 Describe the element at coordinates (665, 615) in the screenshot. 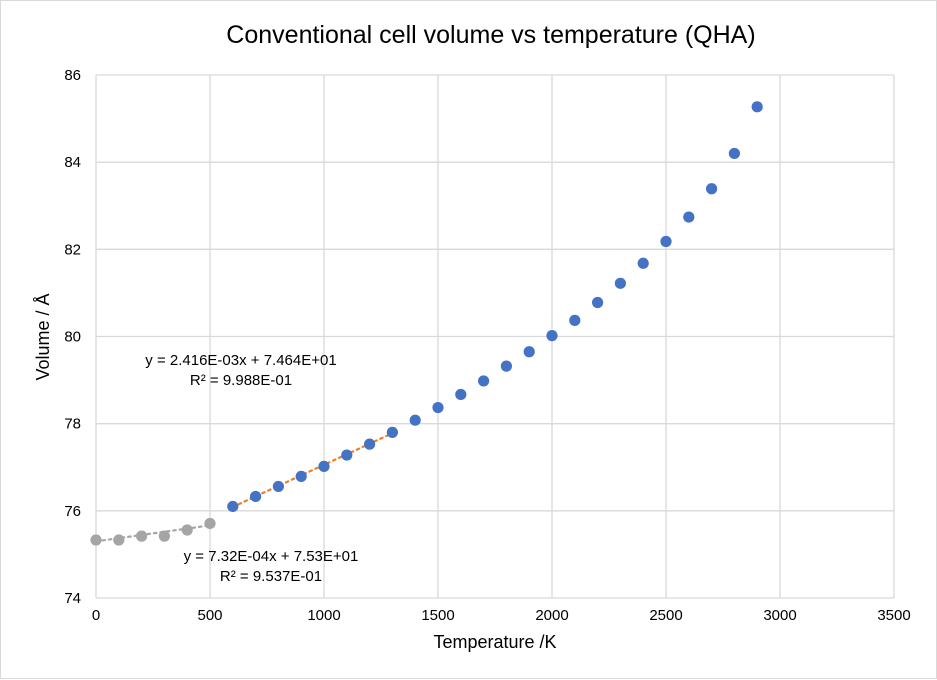

I see `x-tick-label: 2500` at that location.